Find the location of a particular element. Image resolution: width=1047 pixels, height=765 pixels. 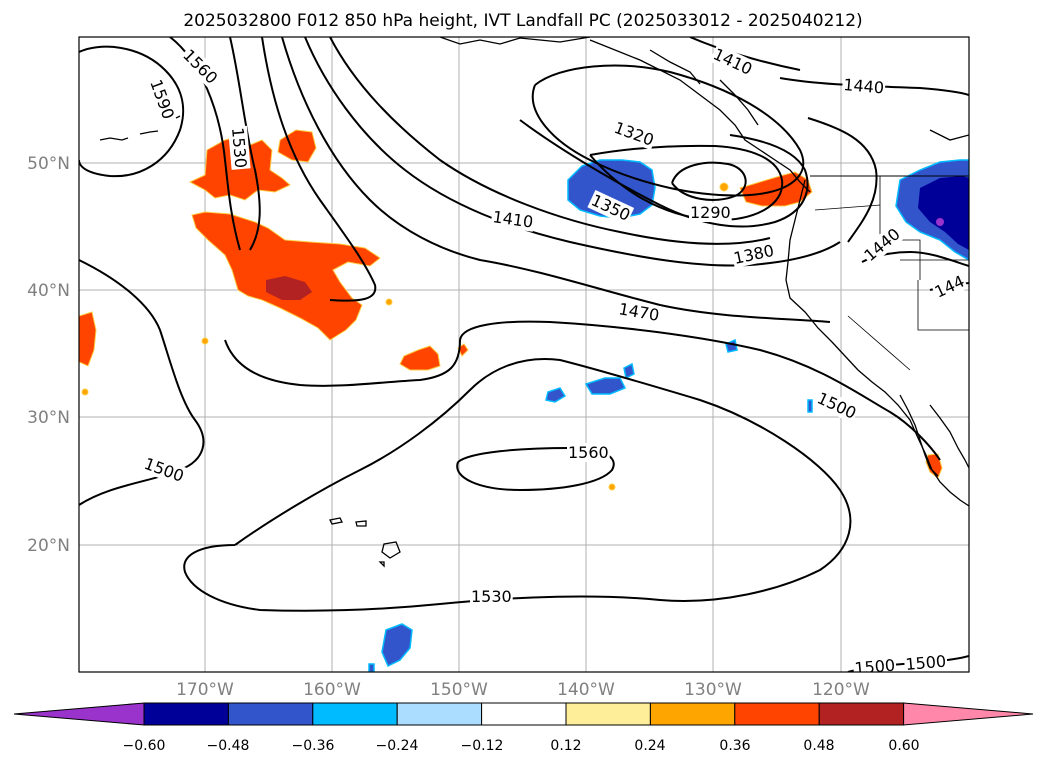

contour-1350-ring is located at coordinates (686, 183).